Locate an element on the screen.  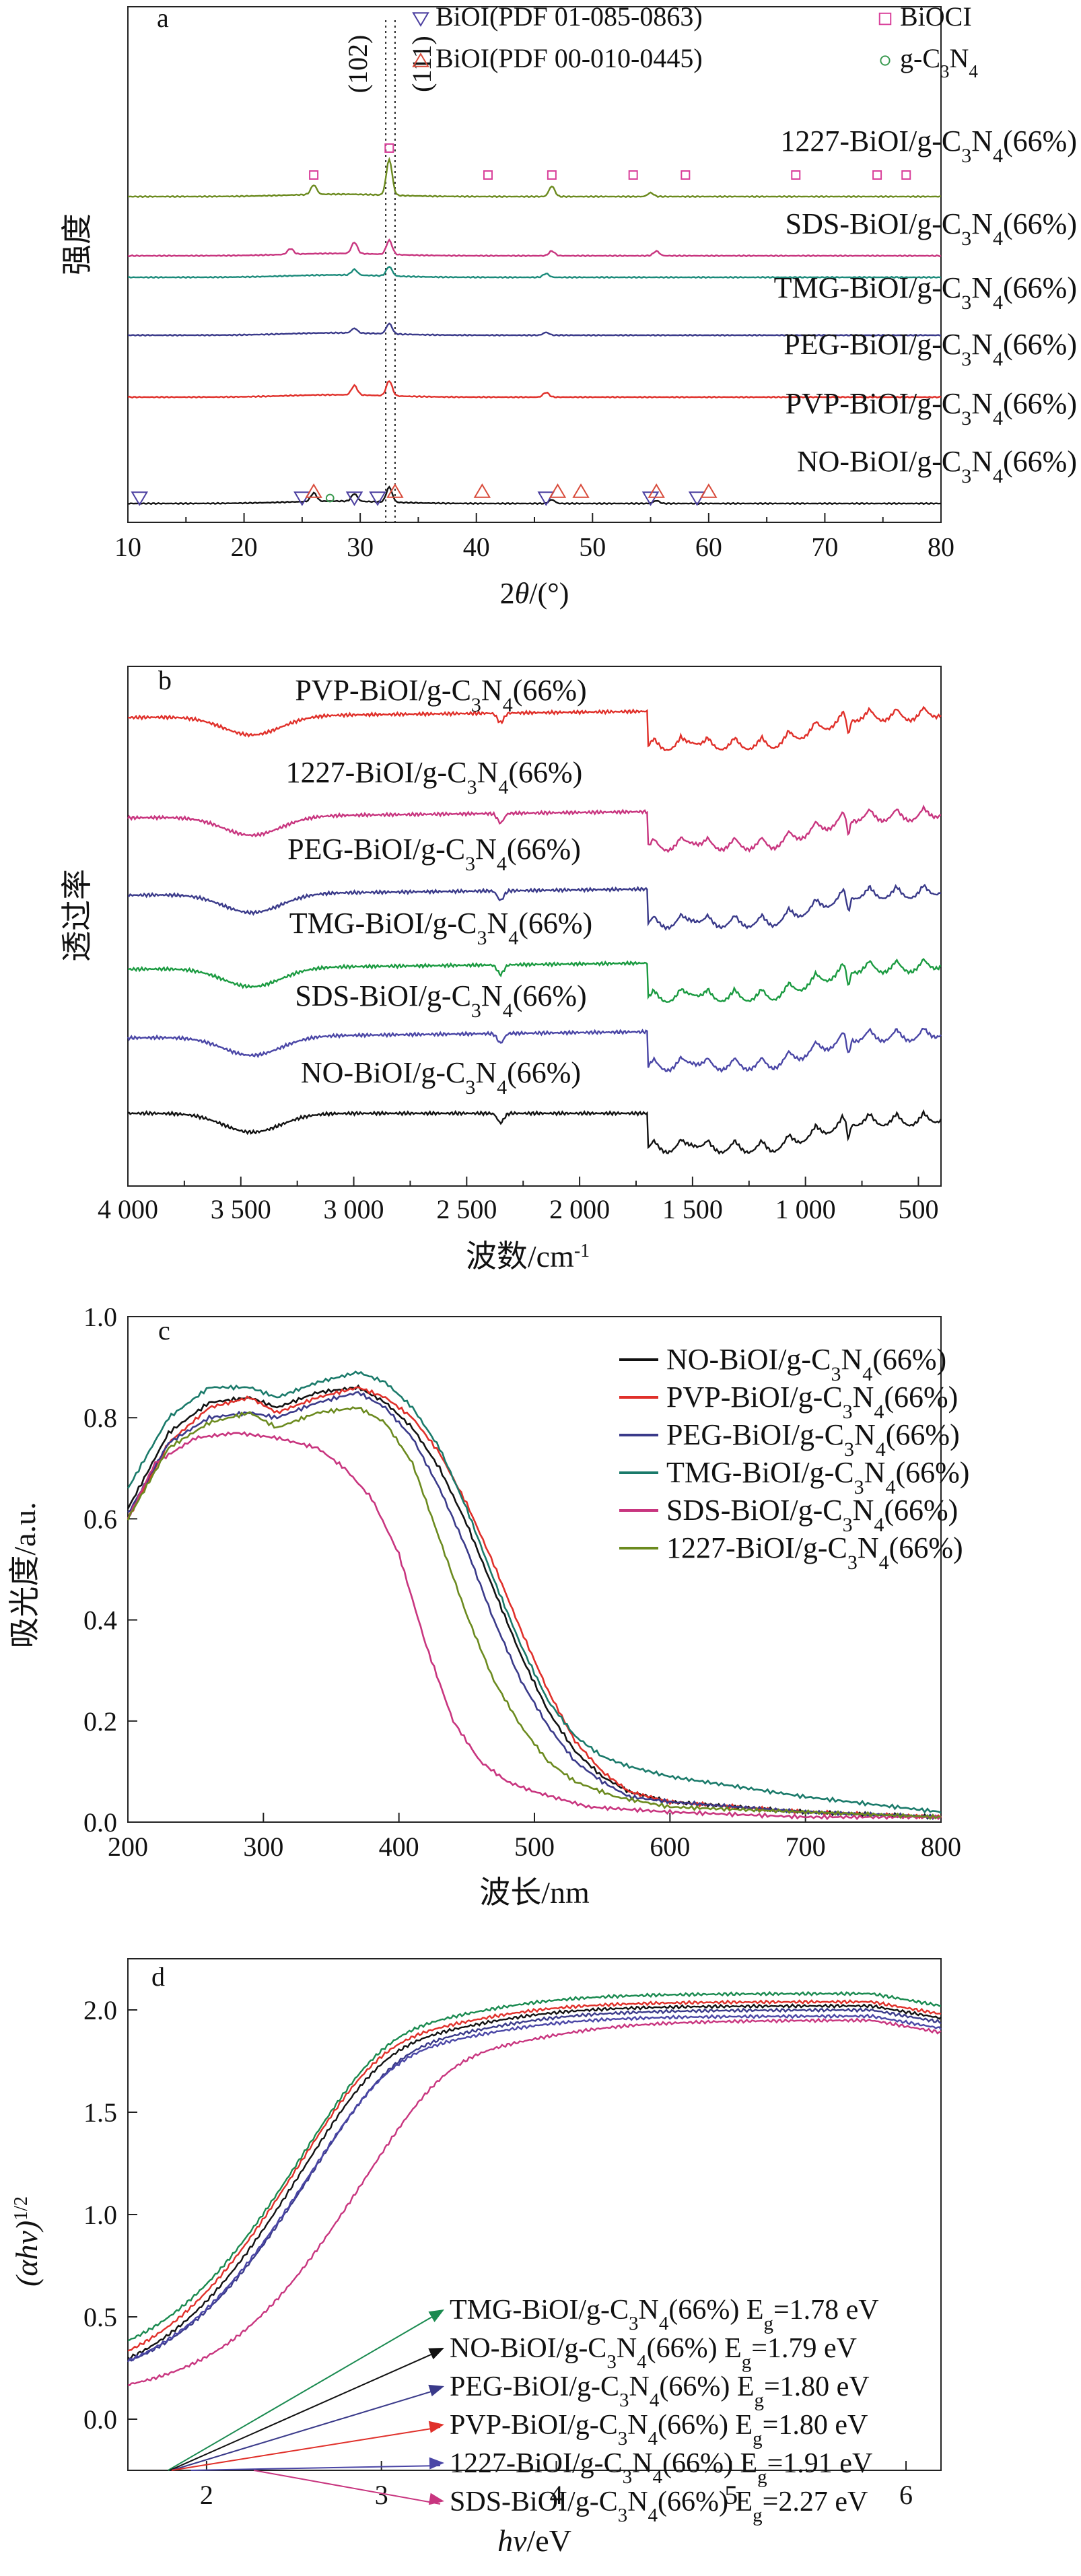
x-tick-label: 60 is located at coordinates (708, 547).